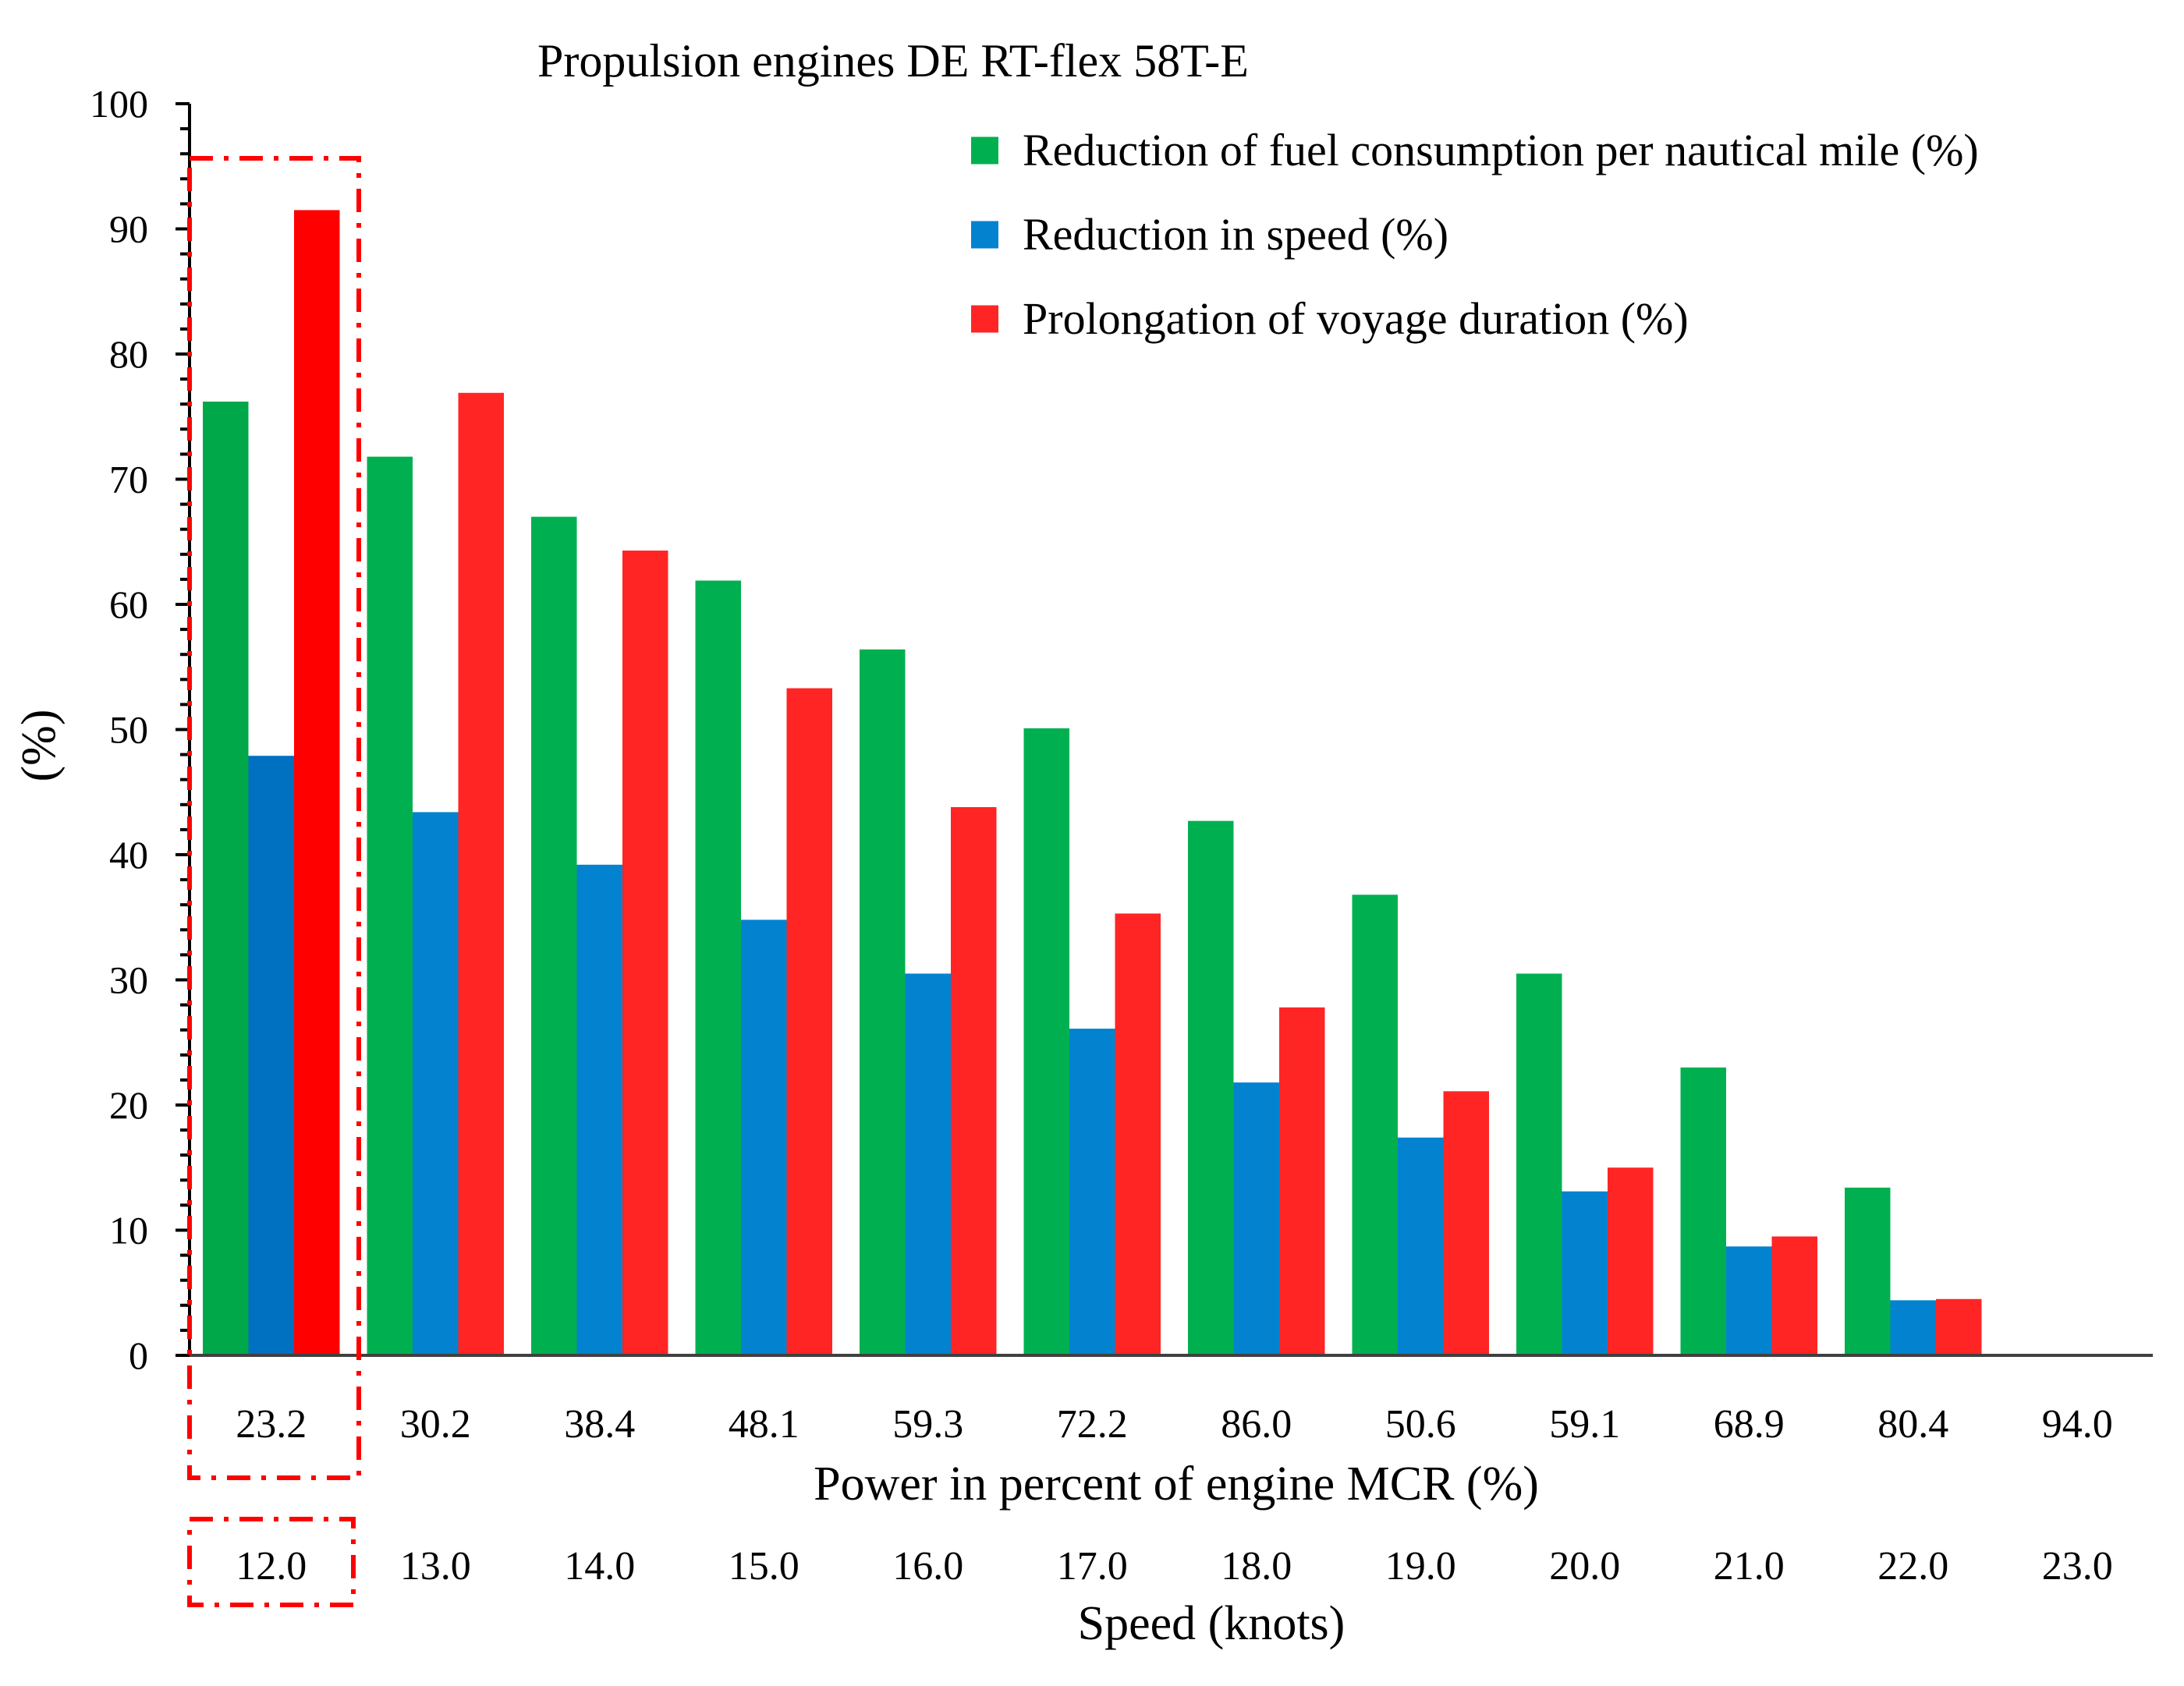 The height and width of the screenshot is (1686, 2184). Describe the element at coordinates (1585, 1566) in the screenshot. I see `secondary-x-tick-label: 20.0` at that location.